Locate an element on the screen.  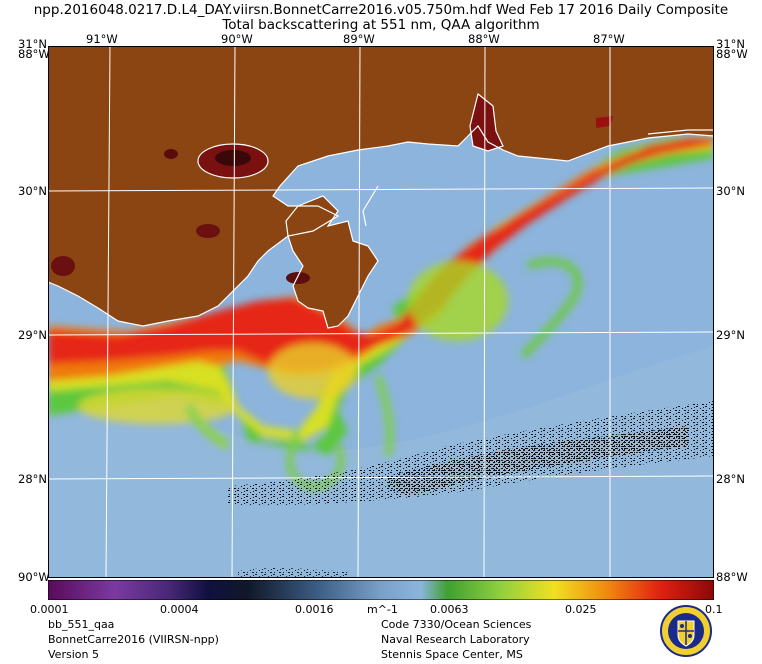
corner-lon-bottom-right: 88°W is located at coordinates (732, 577).